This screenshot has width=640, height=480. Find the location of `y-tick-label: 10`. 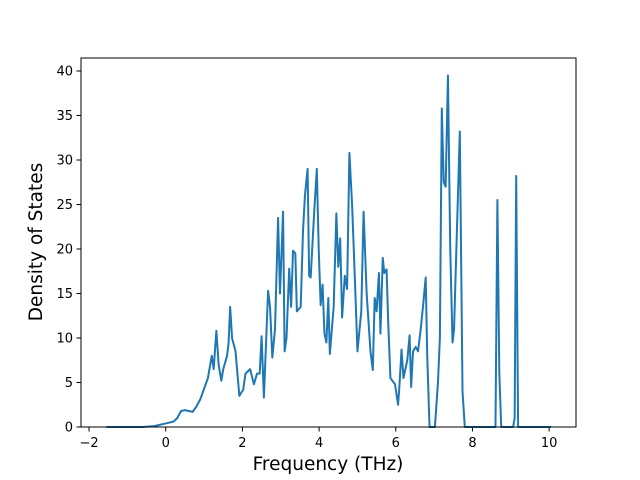

y-tick-label: 10 is located at coordinates (64, 338).